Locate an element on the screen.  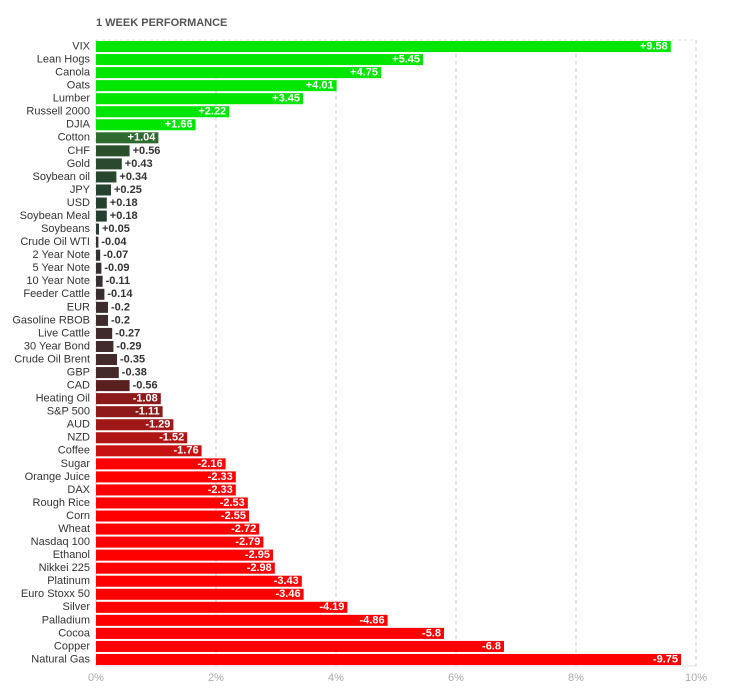
value-label: +1.04 is located at coordinates (142, 138).